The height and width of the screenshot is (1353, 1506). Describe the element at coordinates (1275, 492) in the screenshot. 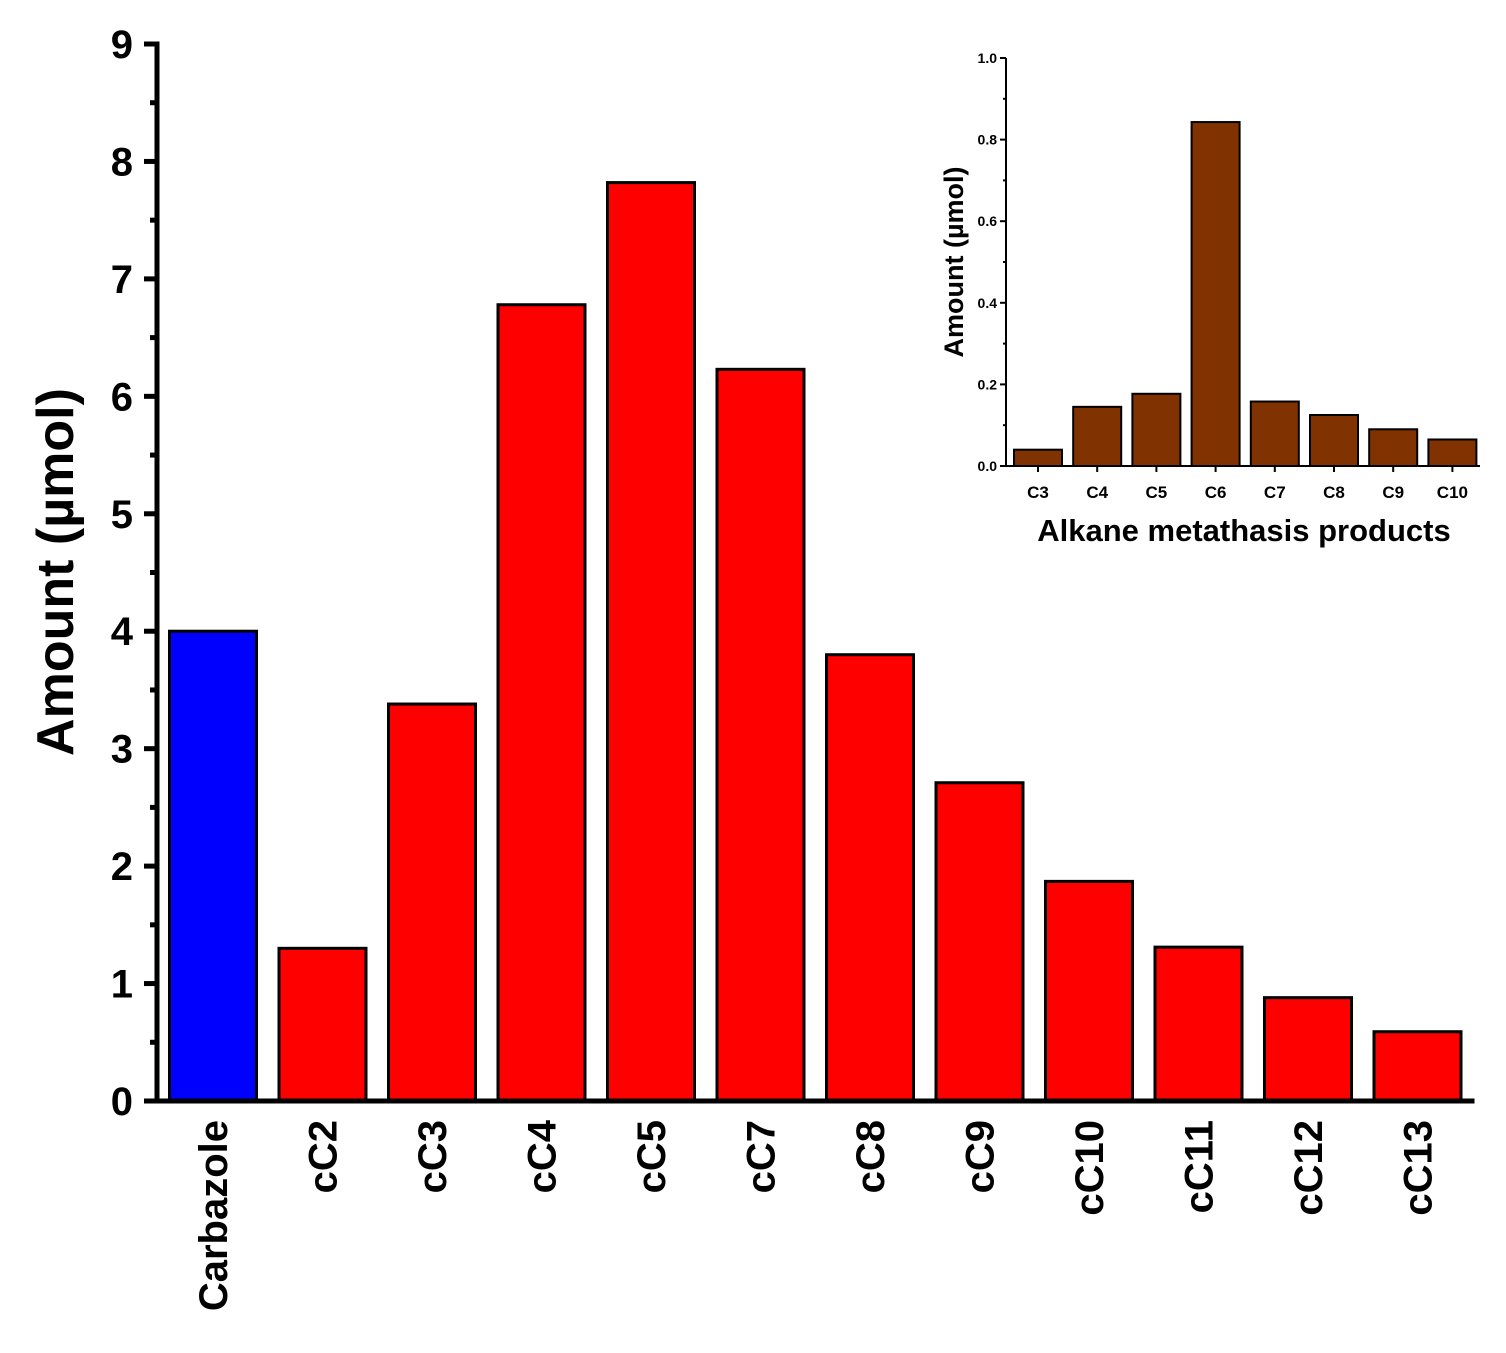

I see `inset-category-label: C7` at that location.